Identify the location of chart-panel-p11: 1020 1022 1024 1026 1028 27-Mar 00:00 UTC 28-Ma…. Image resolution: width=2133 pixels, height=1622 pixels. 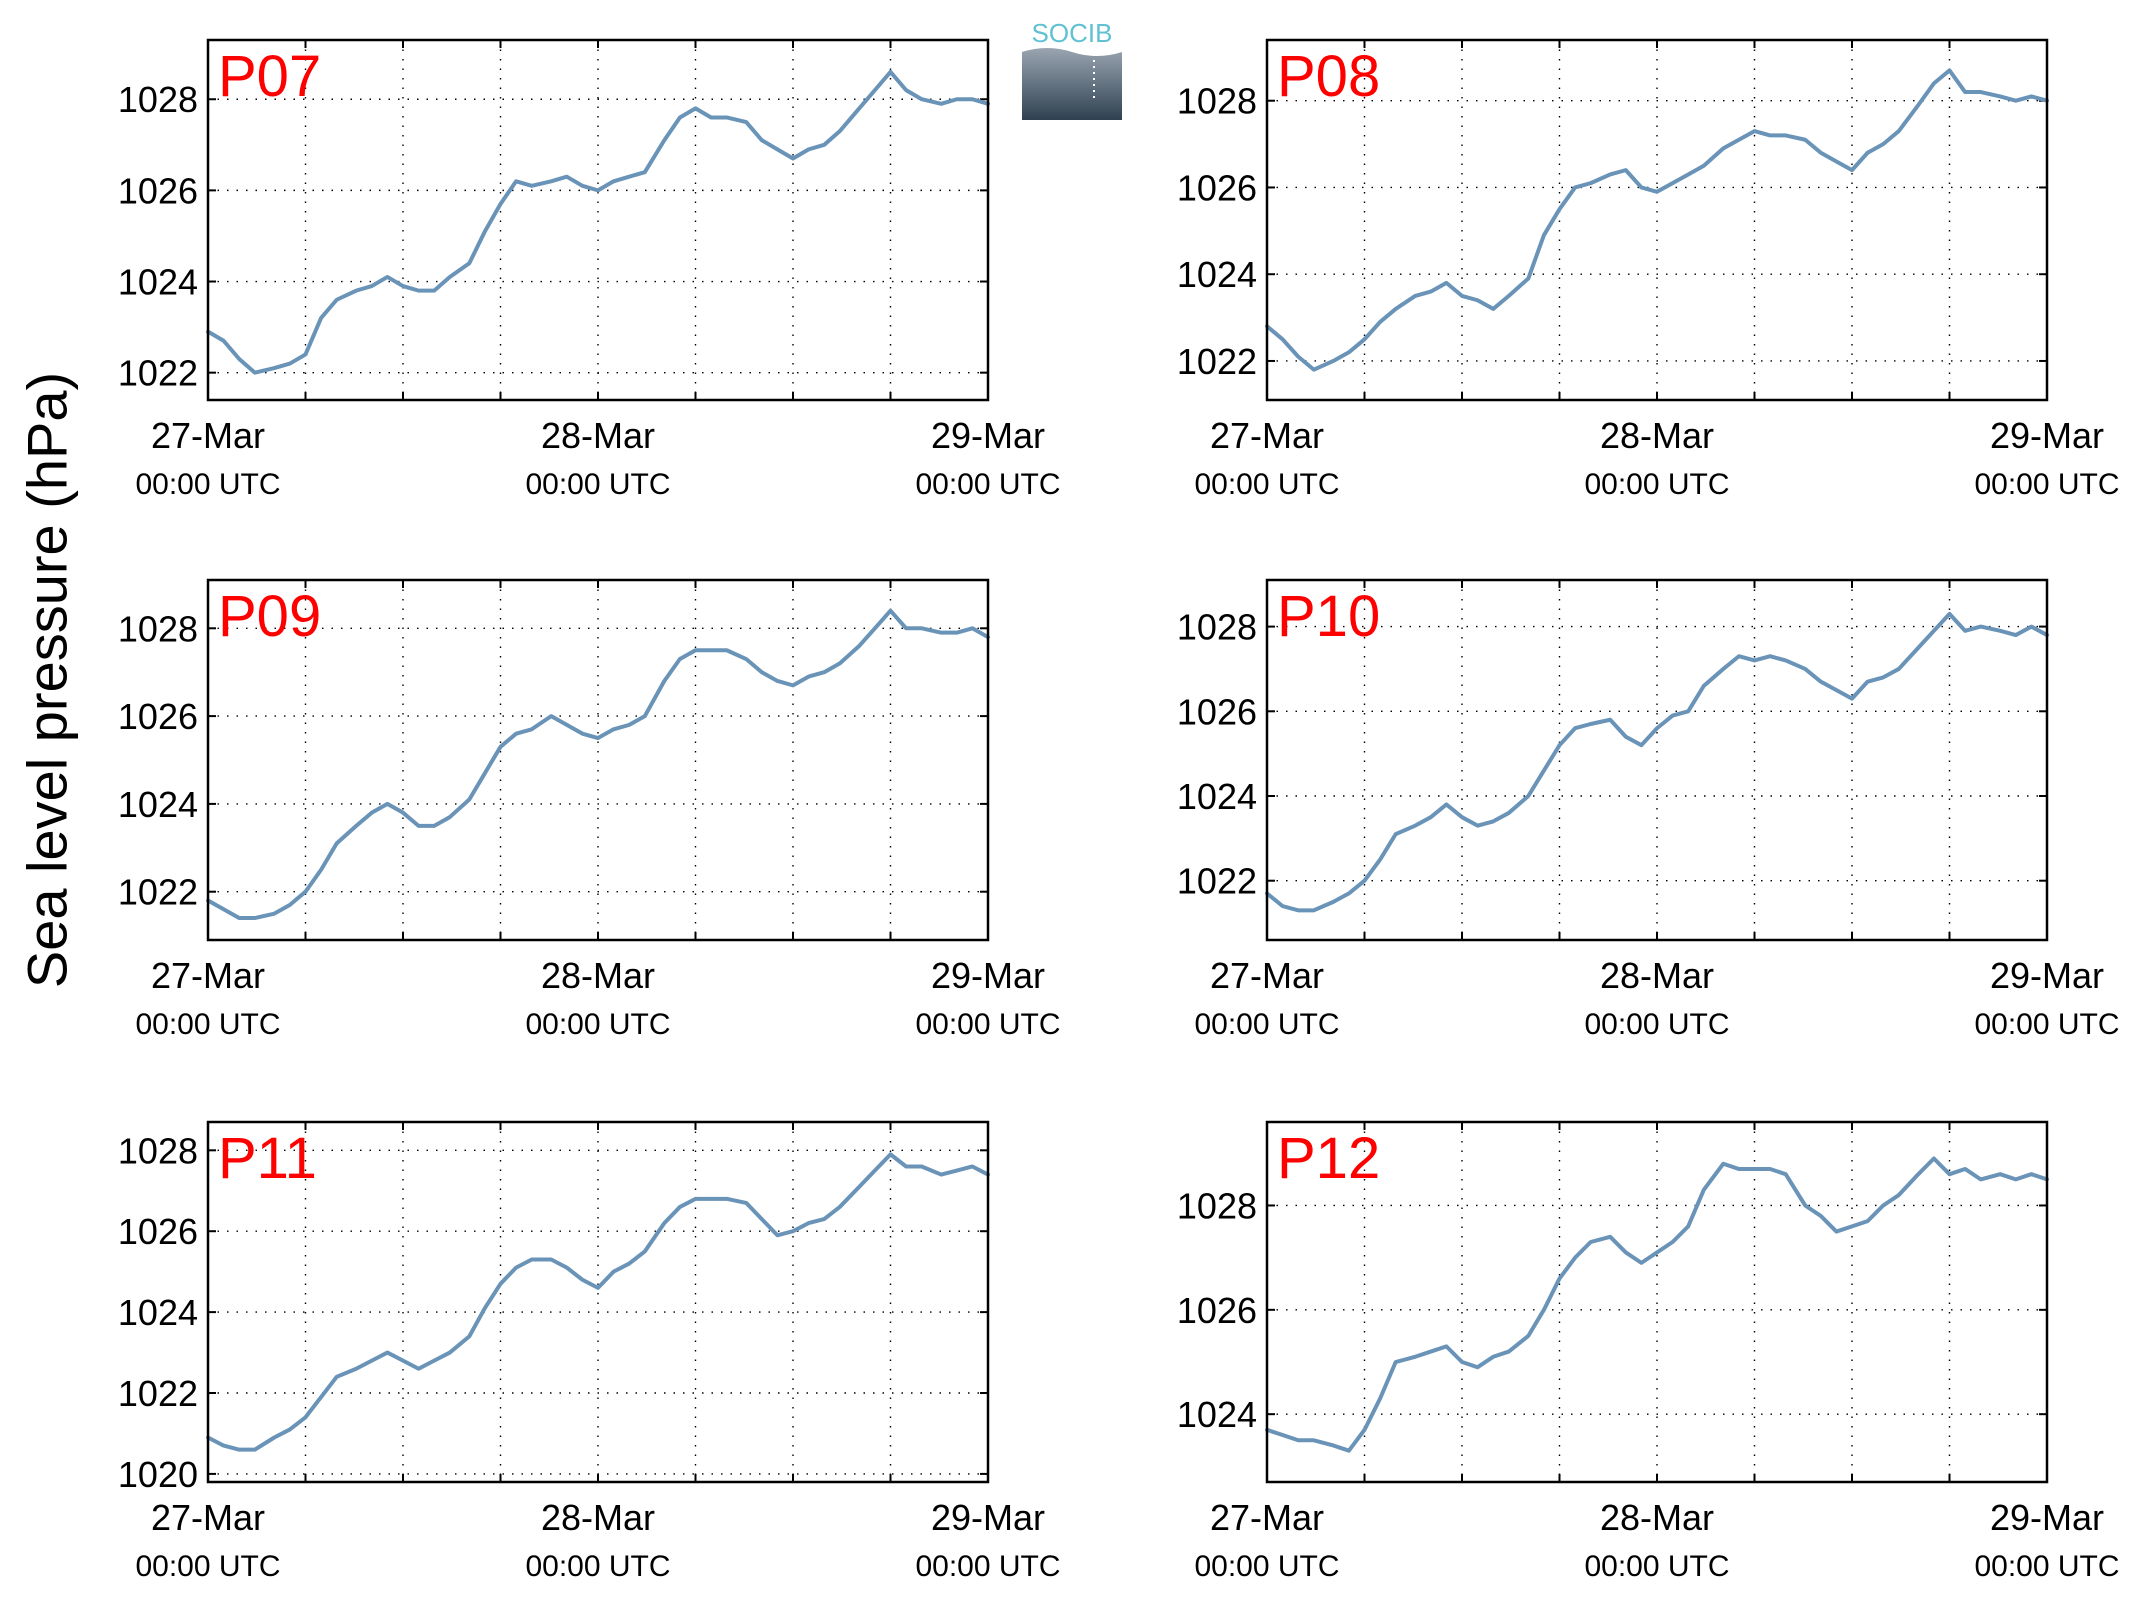
(589, 1351).